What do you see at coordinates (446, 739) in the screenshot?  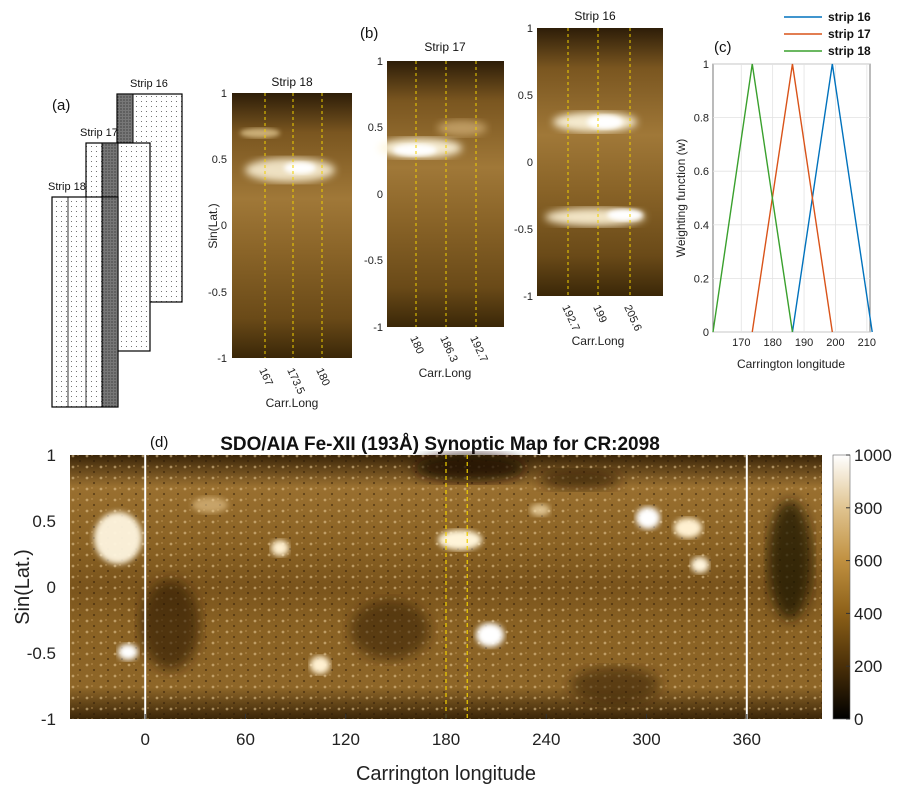 I see `d-xtick: 180` at bounding box center [446, 739].